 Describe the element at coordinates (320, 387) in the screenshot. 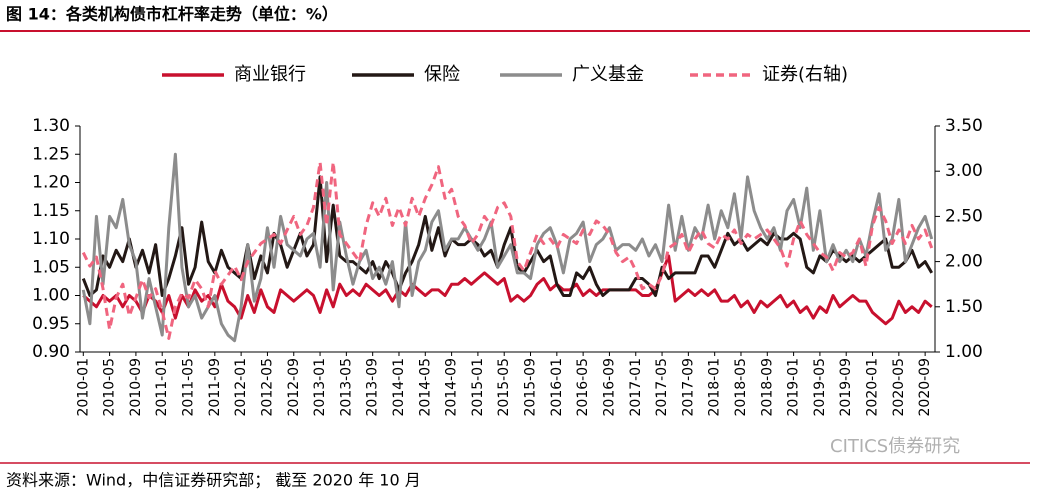

I see `x-tick-label: 2013-01` at that location.